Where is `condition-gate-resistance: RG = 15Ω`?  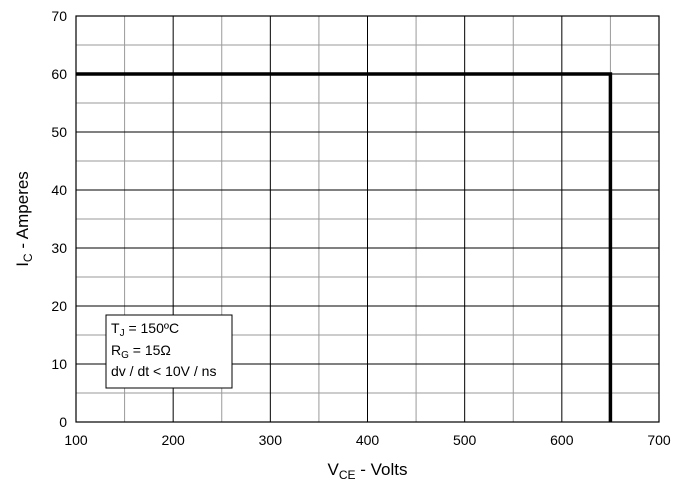 condition-gate-resistance: RG = 15Ω is located at coordinates (141, 351).